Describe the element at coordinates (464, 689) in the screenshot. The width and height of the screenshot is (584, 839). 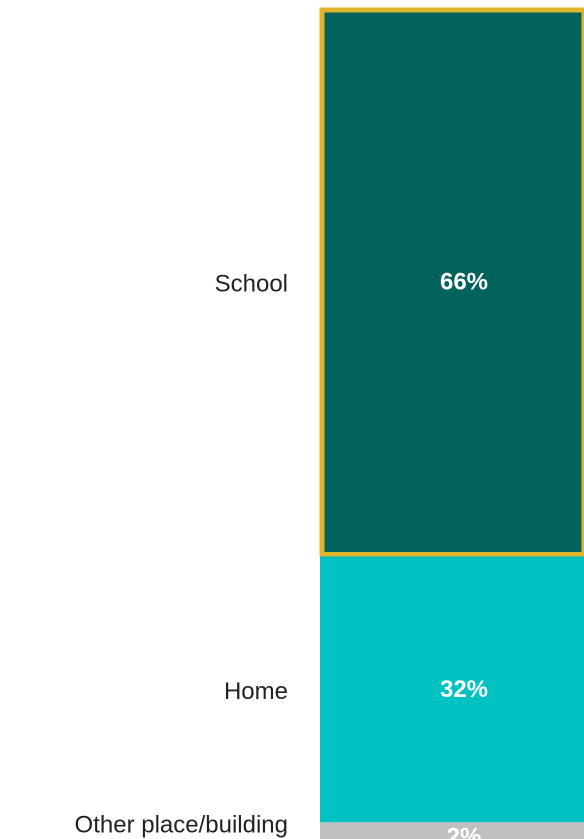
I see `value-label-home: 32%` at that location.